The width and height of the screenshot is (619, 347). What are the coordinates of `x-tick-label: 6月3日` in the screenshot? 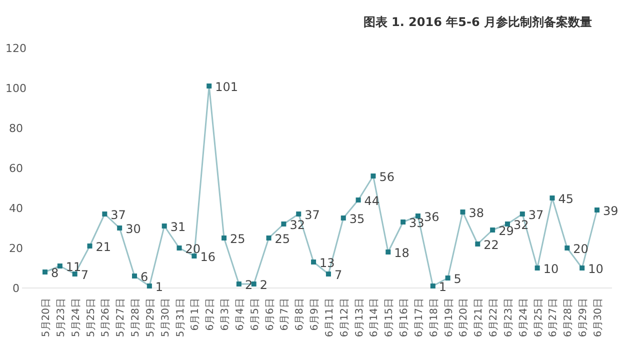 It's located at (226, 314).